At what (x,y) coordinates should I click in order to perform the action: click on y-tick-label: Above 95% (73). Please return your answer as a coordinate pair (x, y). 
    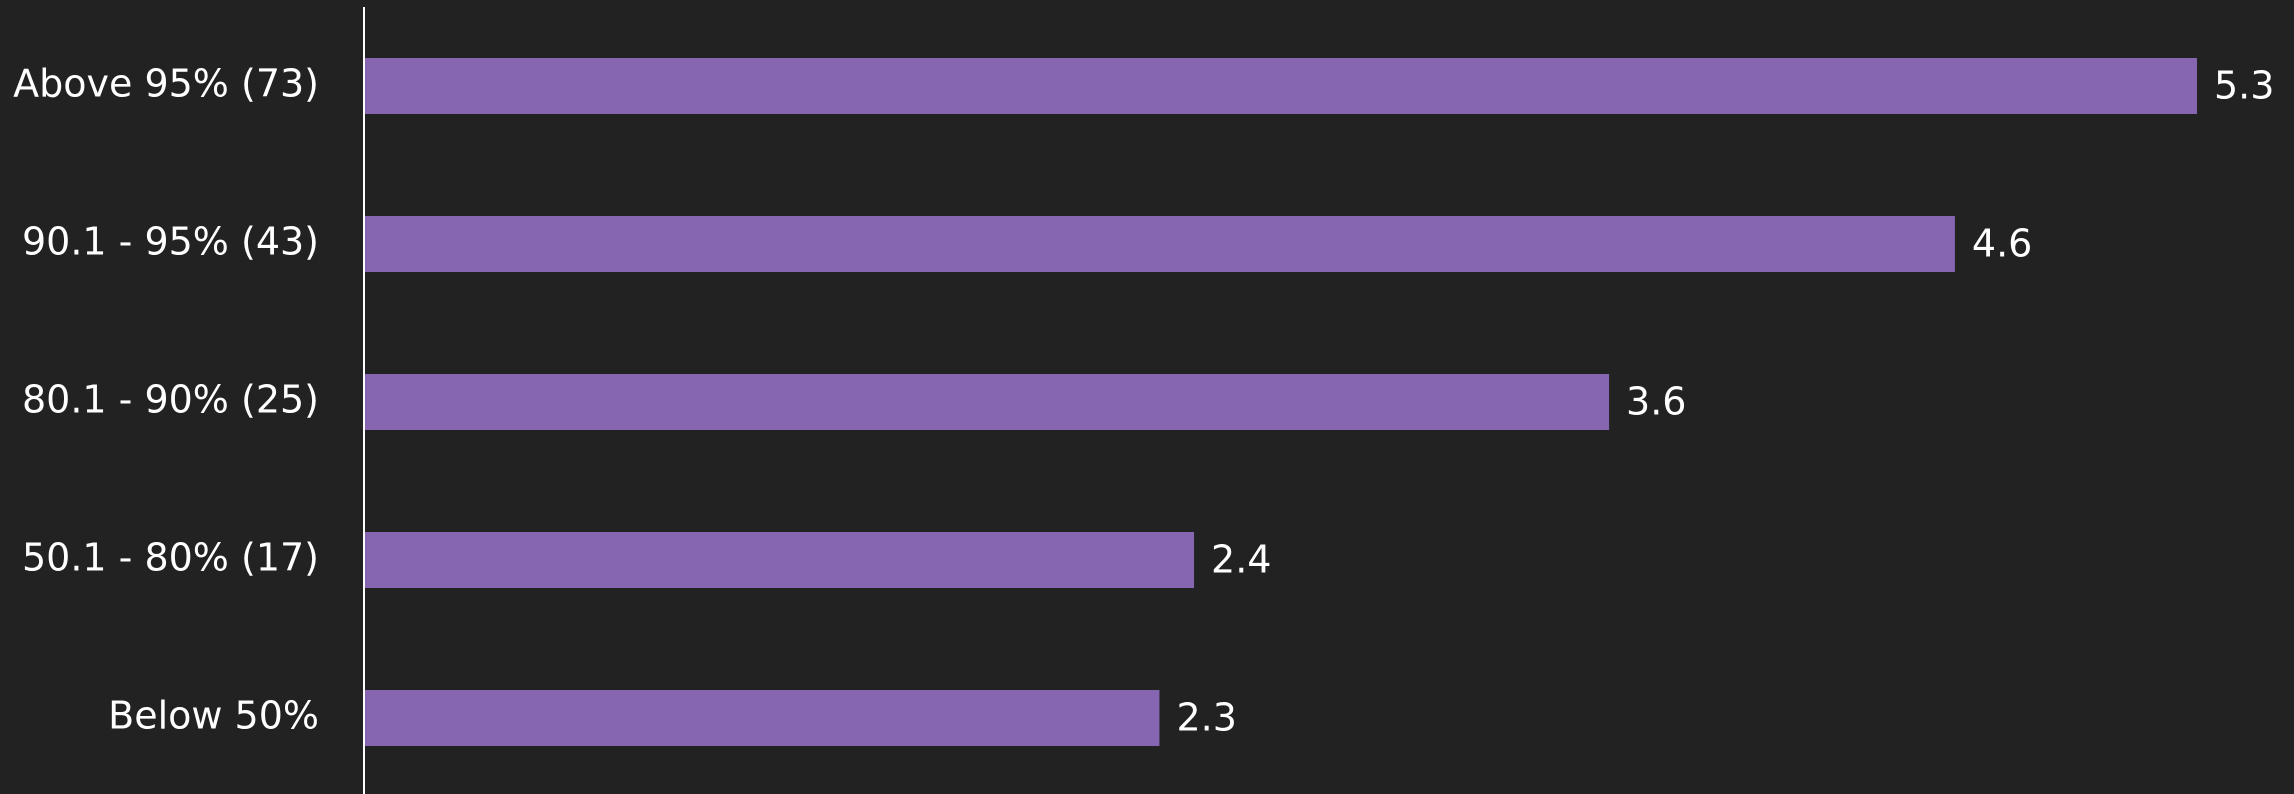
    Looking at the image, I should click on (166, 84).